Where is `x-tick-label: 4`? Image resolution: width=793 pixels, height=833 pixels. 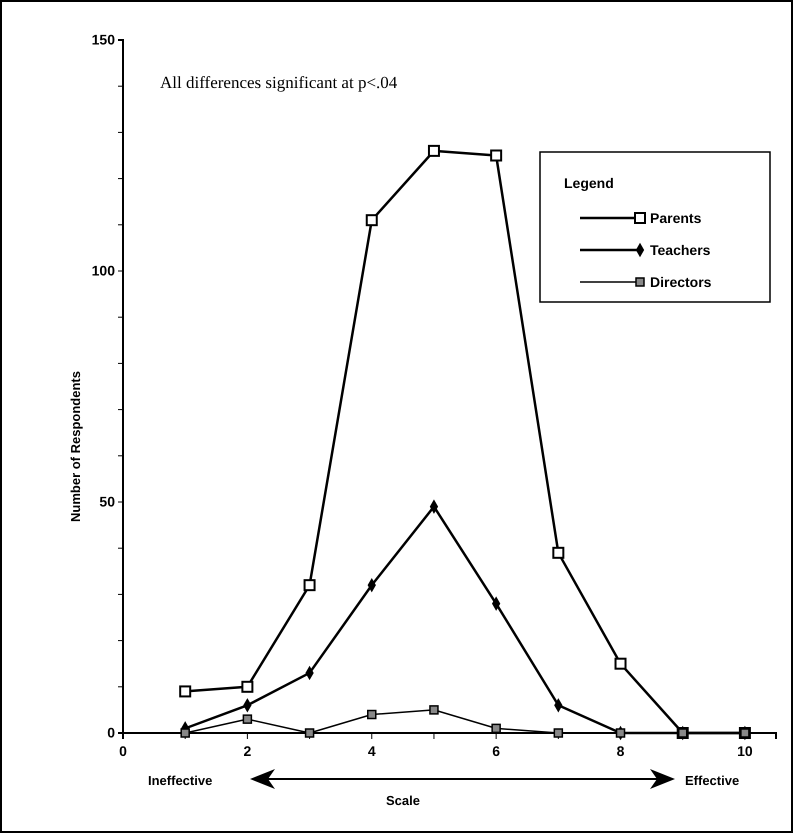 x-tick-label: 4 is located at coordinates (372, 751).